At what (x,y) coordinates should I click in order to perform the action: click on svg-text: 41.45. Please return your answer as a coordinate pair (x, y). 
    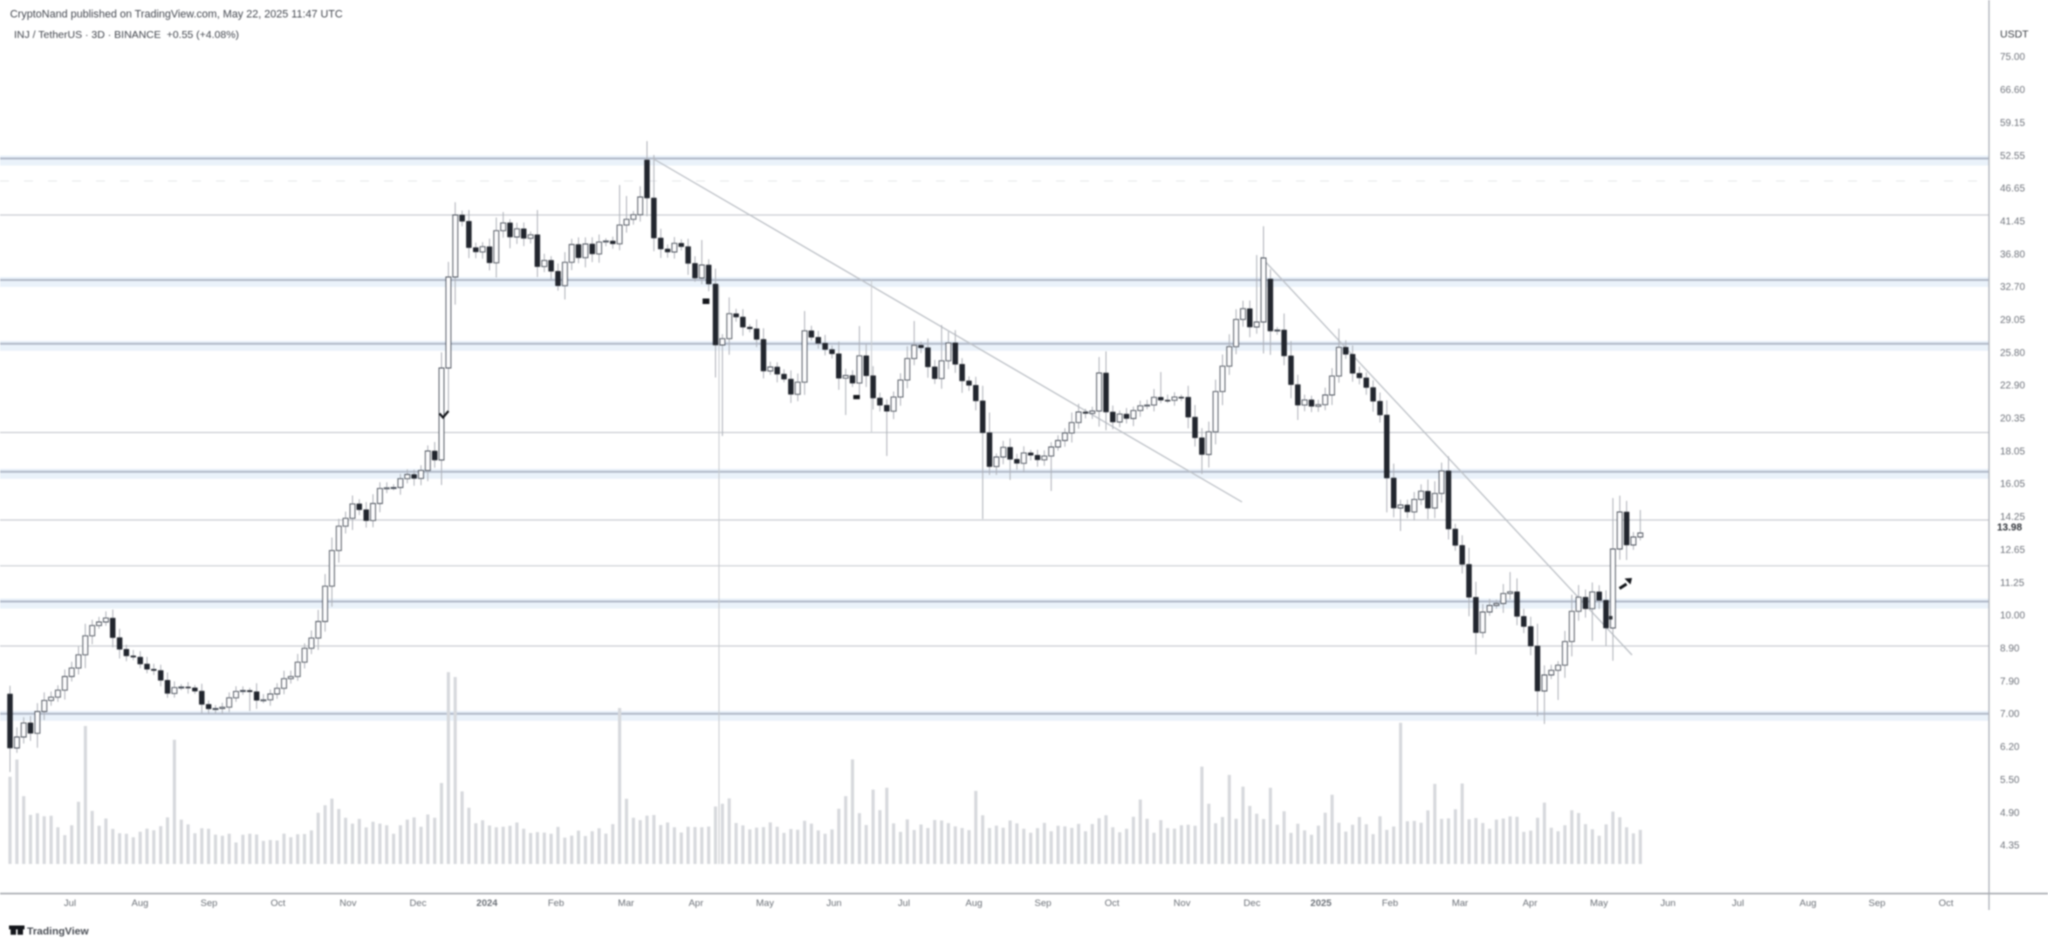
    Looking at the image, I should click on (2012, 221).